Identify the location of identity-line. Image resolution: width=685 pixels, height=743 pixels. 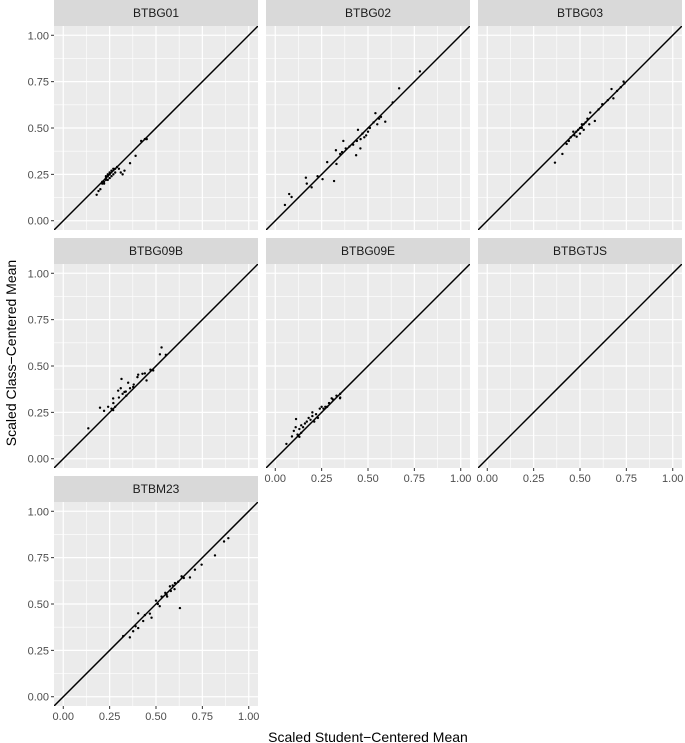
(156, 366).